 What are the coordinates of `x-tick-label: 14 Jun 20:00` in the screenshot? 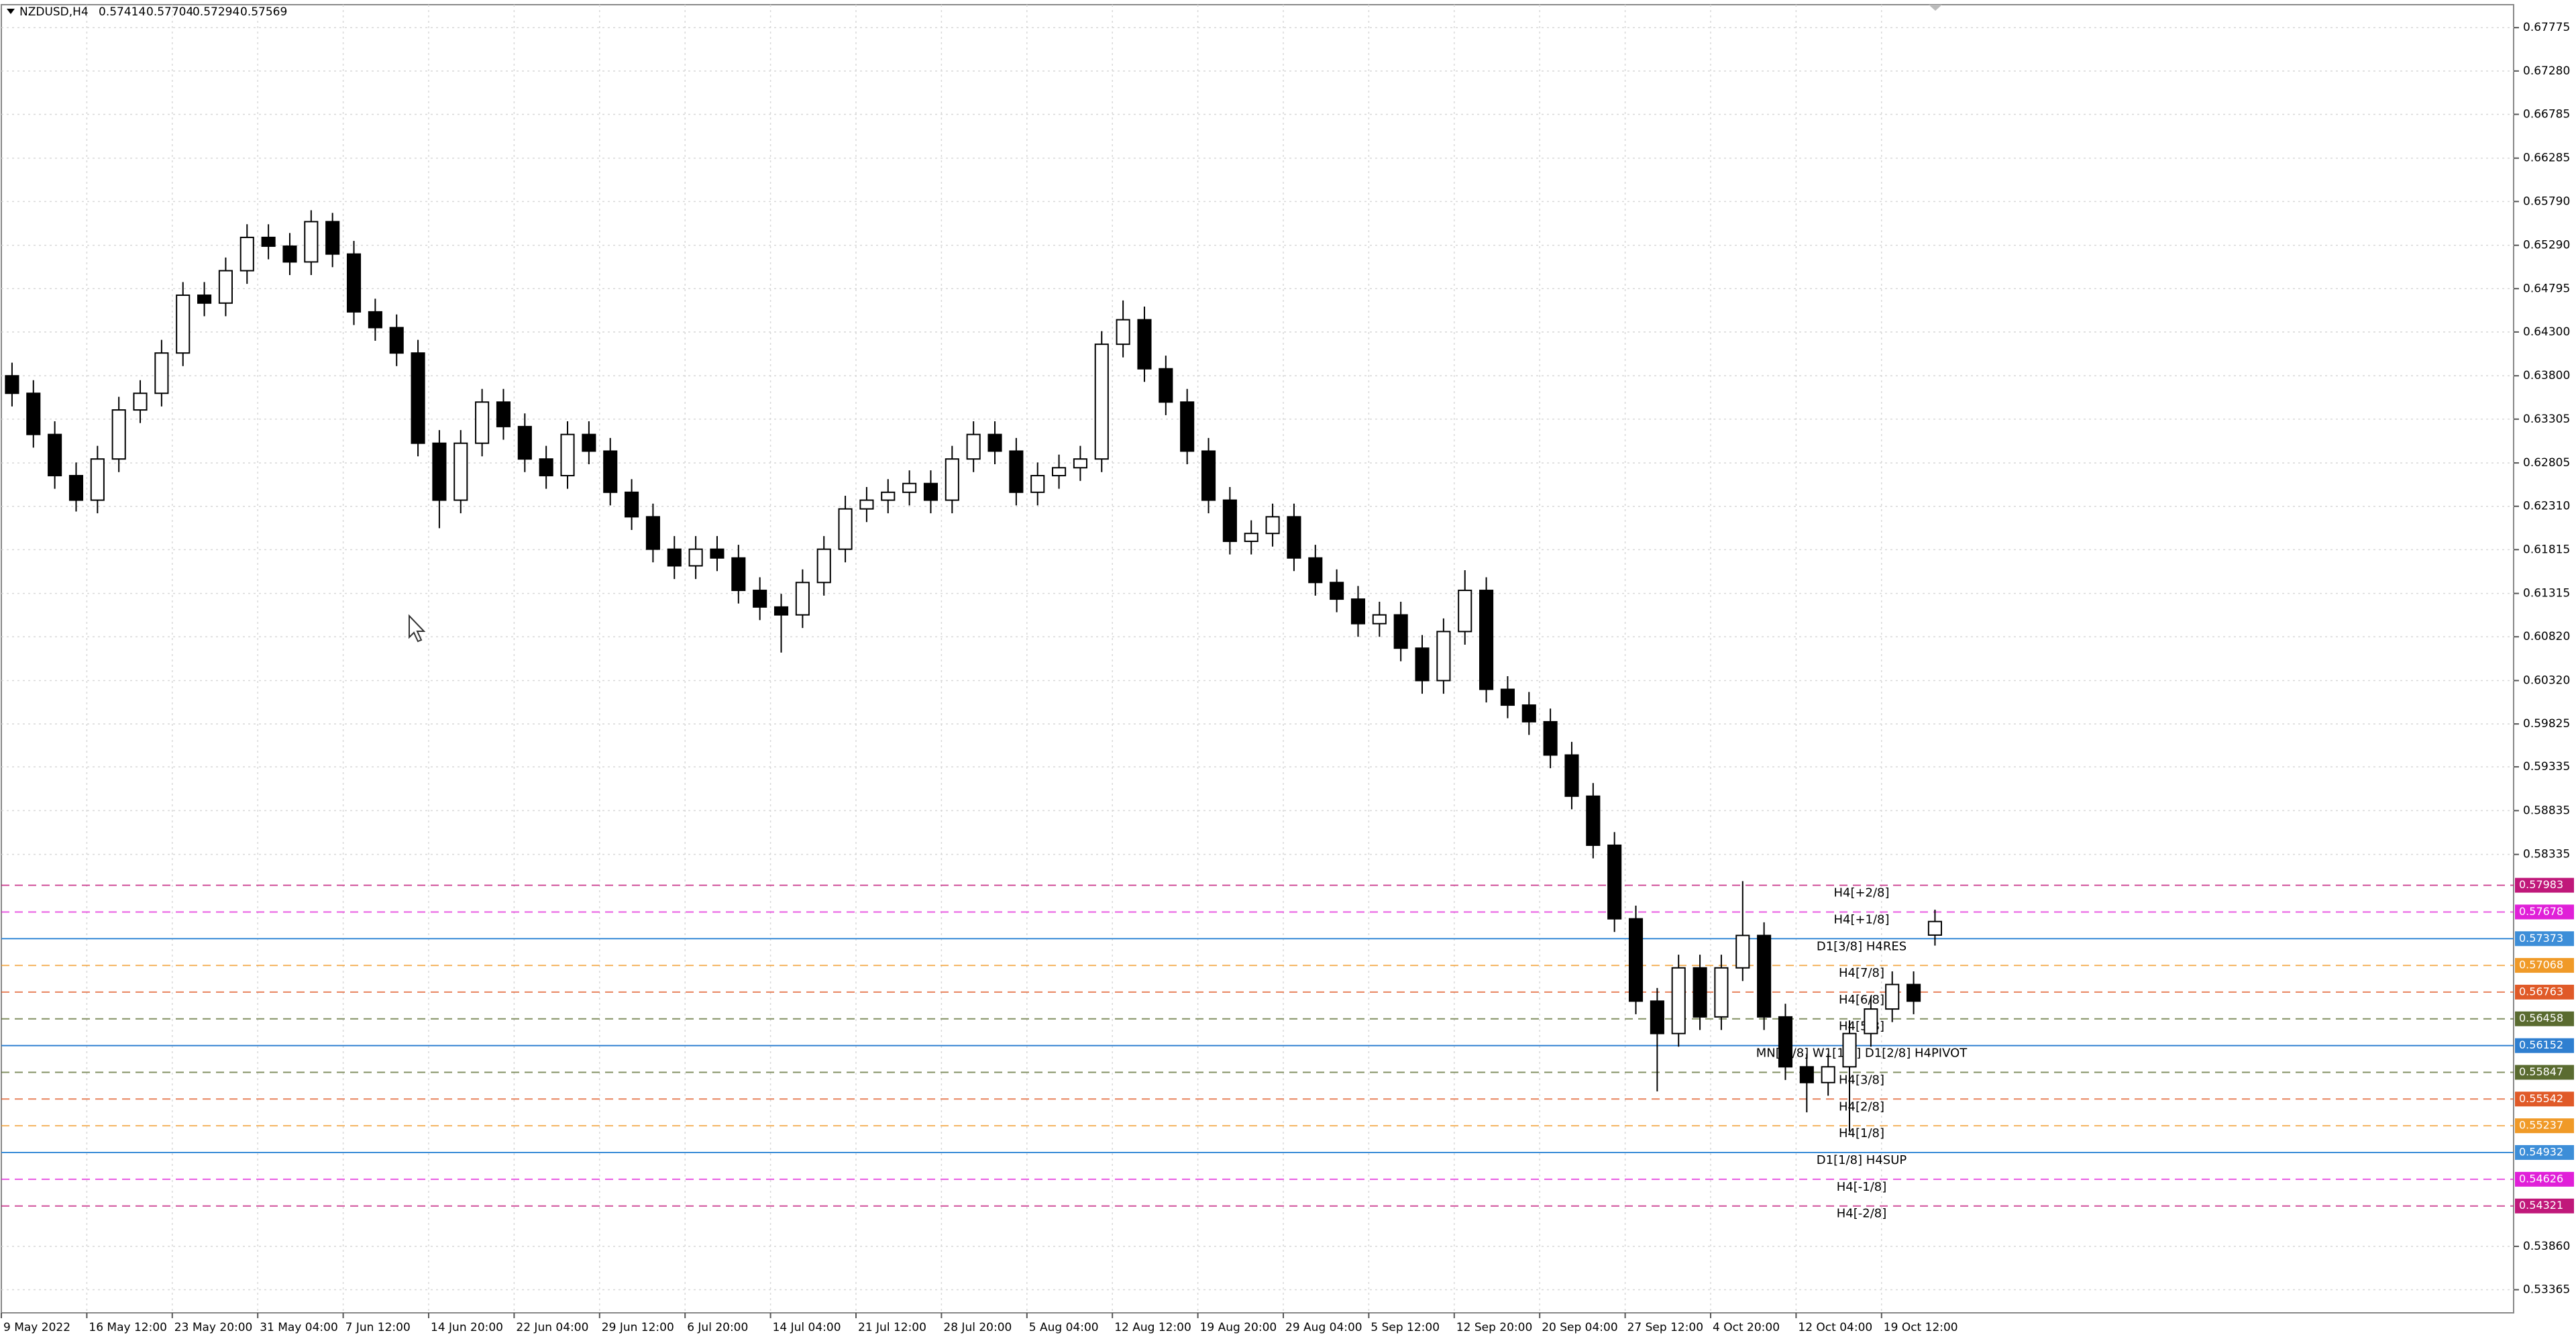 It's located at (467, 1327).